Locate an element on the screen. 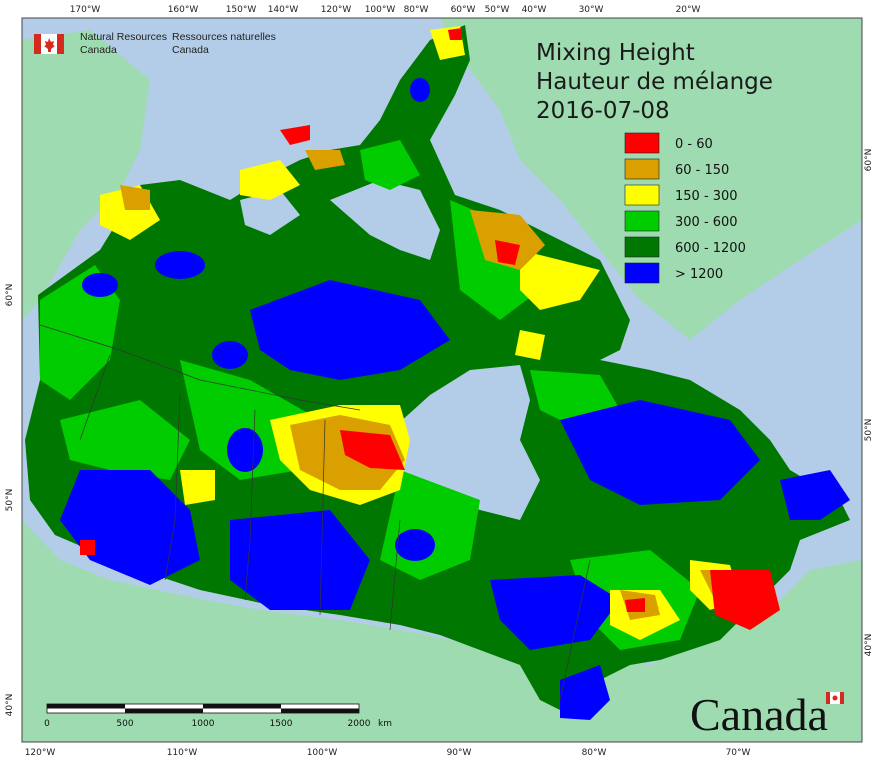  top-lon-label: 150°W is located at coordinates (241, 10).